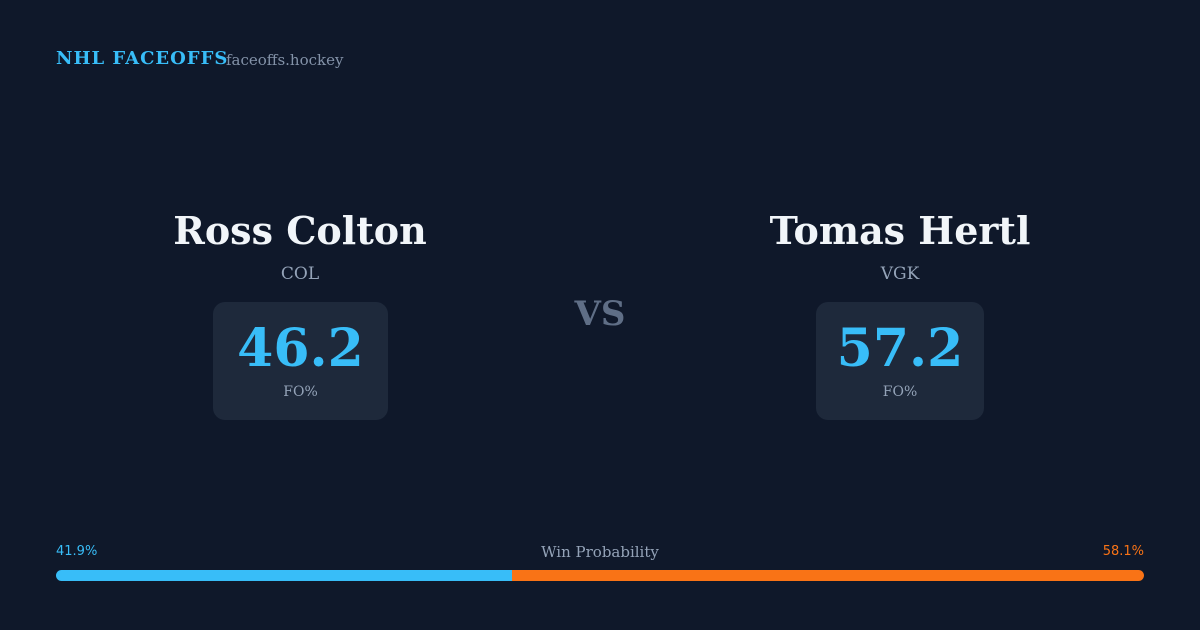  Describe the element at coordinates (900, 274) in the screenshot. I see `player-team: VGK` at that location.